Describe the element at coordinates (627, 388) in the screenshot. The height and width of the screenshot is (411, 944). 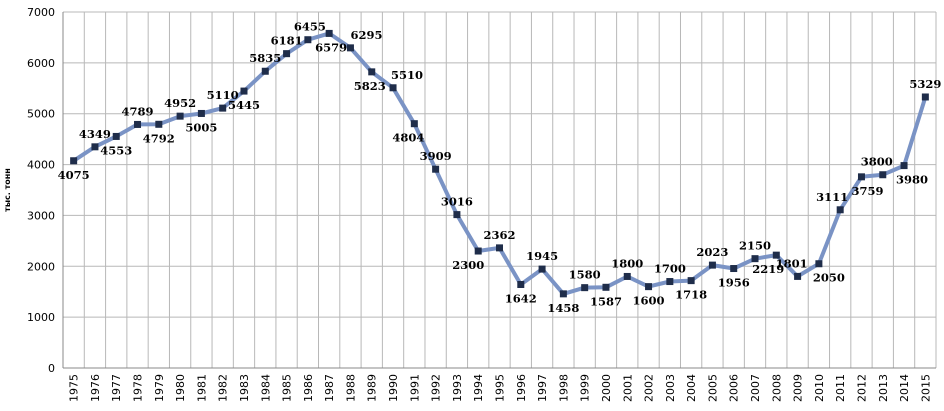
I see `x-tick-label: 2001` at that location.